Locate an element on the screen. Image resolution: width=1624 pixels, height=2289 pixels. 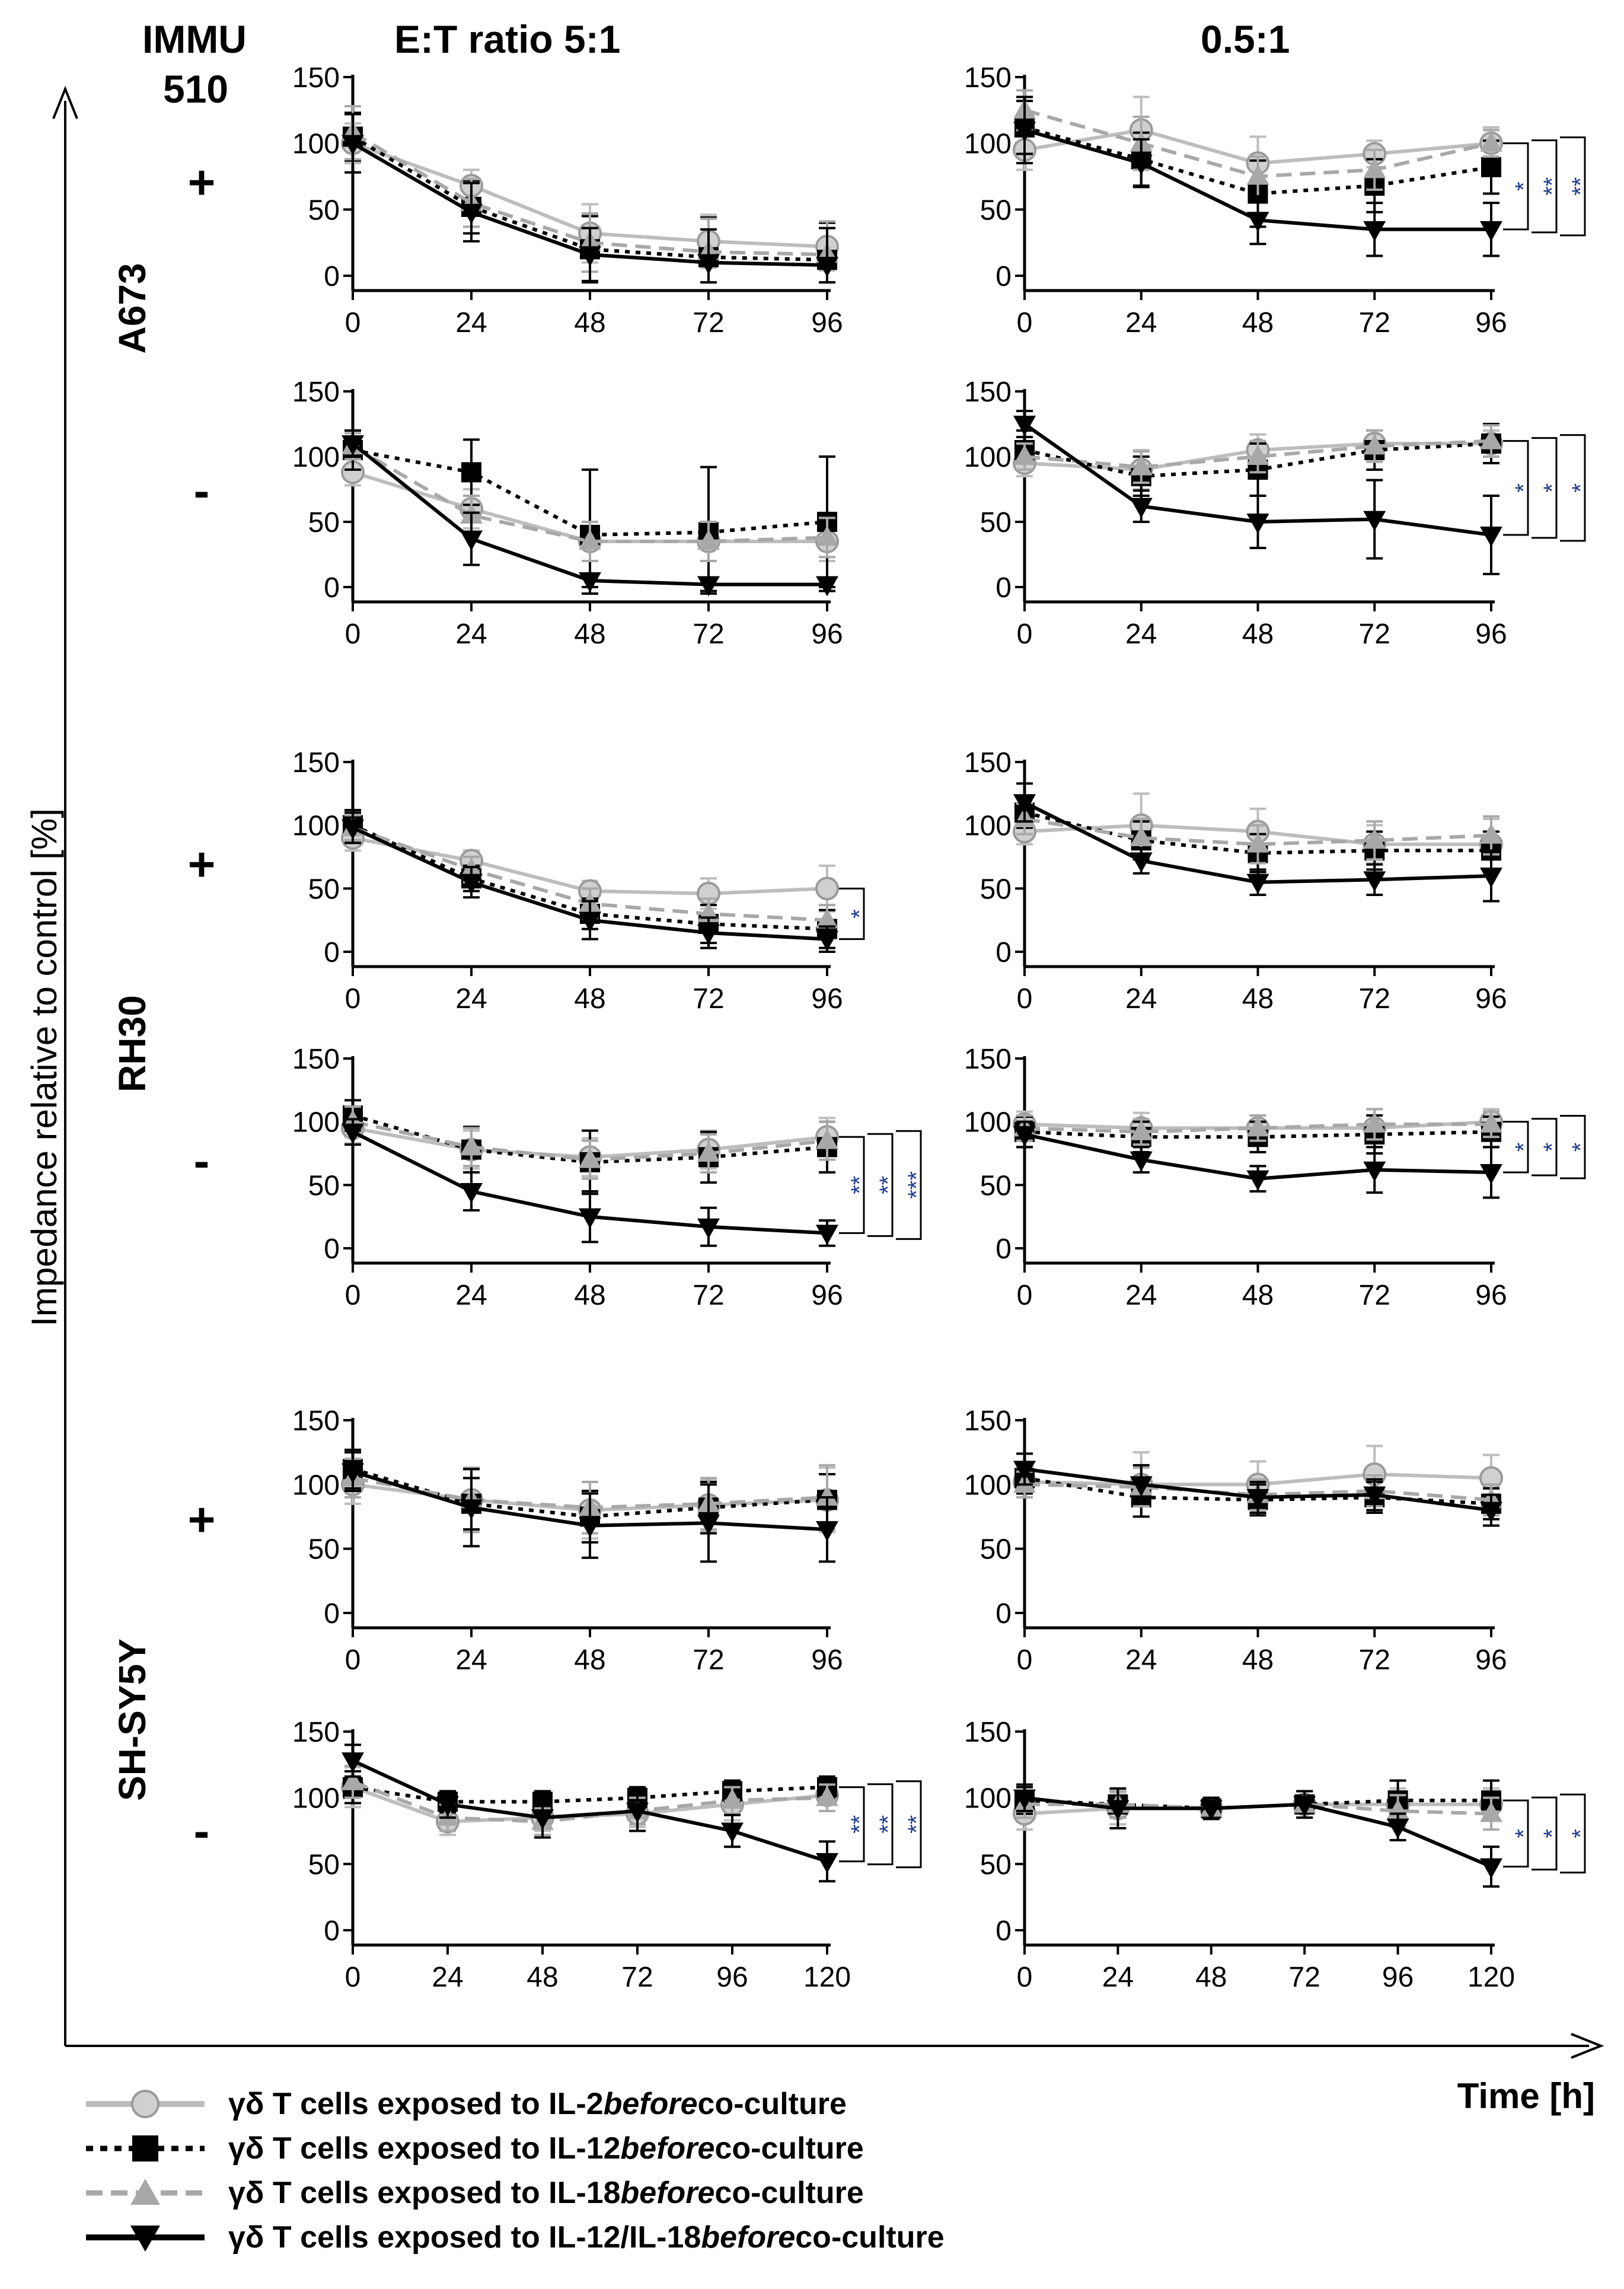
column-title-0-5-1: 0.5:1 is located at coordinates (1246, 39).